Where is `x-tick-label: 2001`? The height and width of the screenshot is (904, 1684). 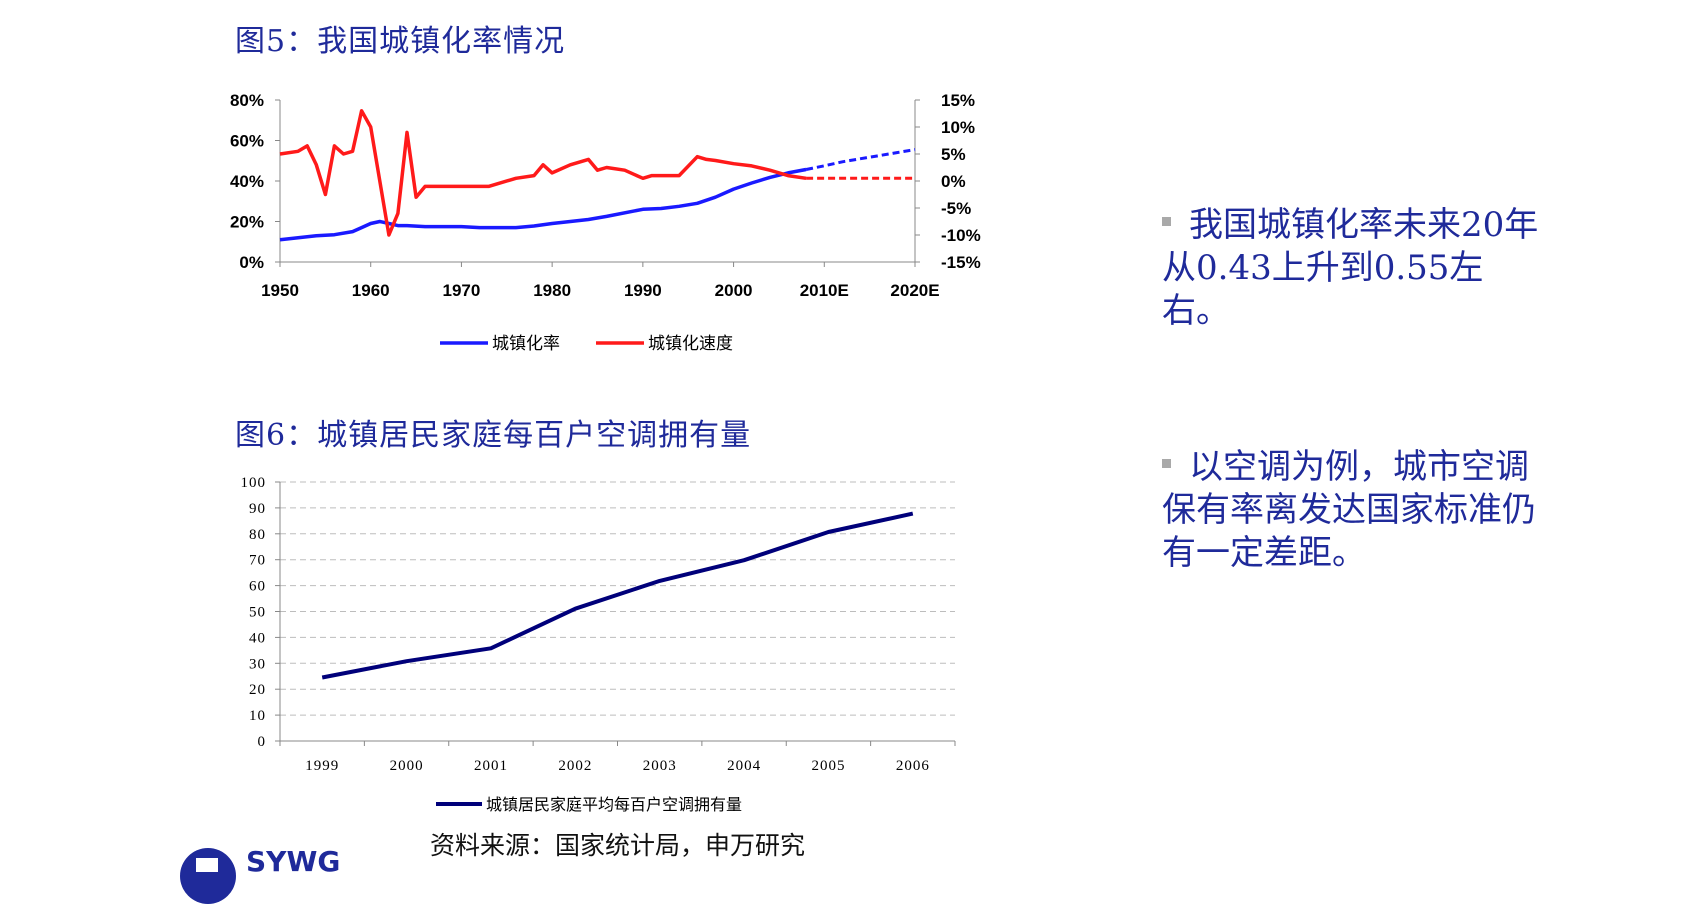 x-tick-label: 2001 is located at coordinates (491, 766).